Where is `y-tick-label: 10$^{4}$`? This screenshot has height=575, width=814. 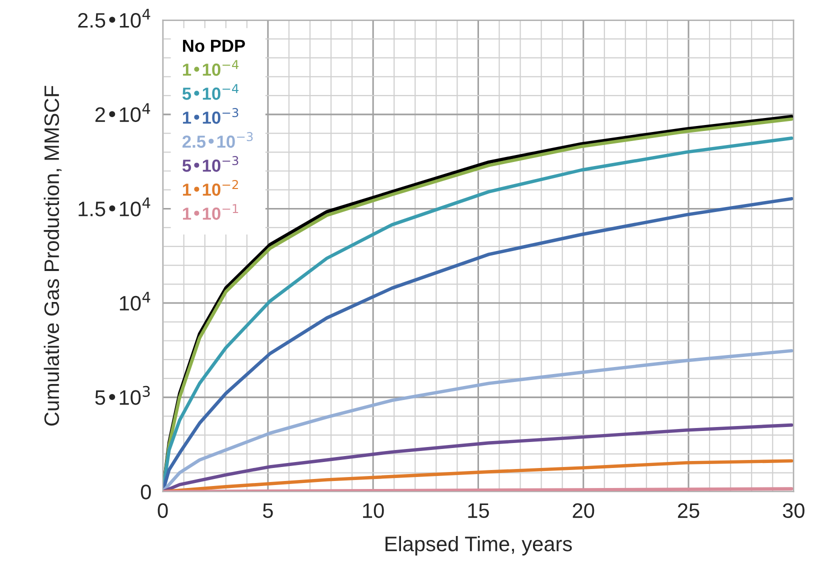 y-tick-label: 10$^{4}$ is located at coordinates (135, 301).